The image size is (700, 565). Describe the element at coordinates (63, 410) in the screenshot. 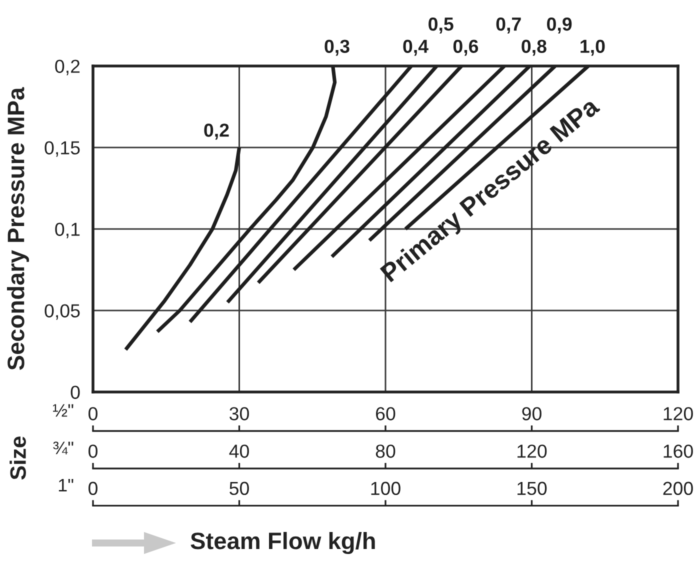

I see `x-axis-title: ½"` at that location.